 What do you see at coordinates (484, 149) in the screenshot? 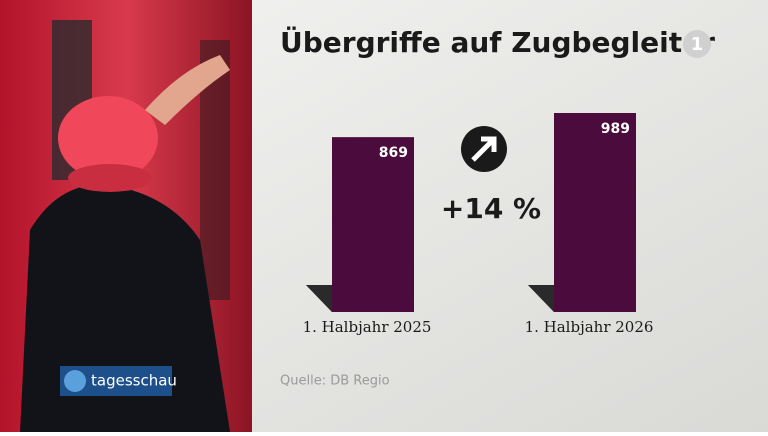
I see `trend-arrow` at bounding box center [484, 149].